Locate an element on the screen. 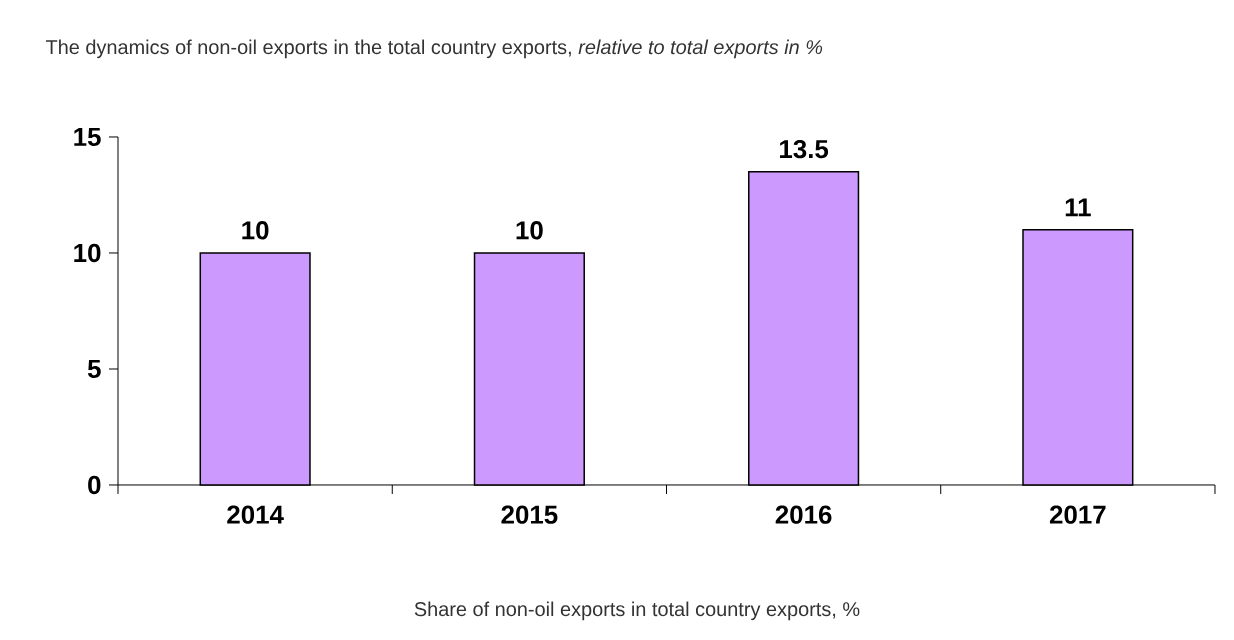 This screenshot has width=1234, height=640. x-tick-label: 2016 is located at coordinates (803, 514).